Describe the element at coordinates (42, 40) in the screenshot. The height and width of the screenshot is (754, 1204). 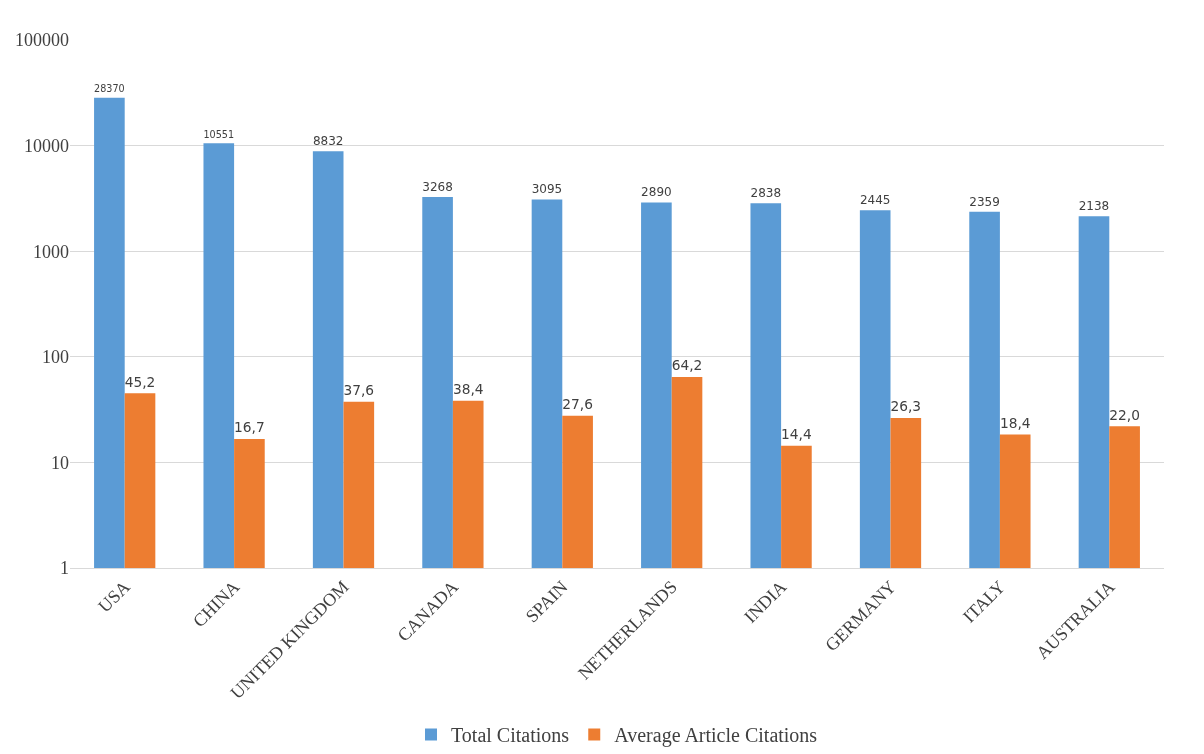
I see `y-tick-label: 100000` at that location.